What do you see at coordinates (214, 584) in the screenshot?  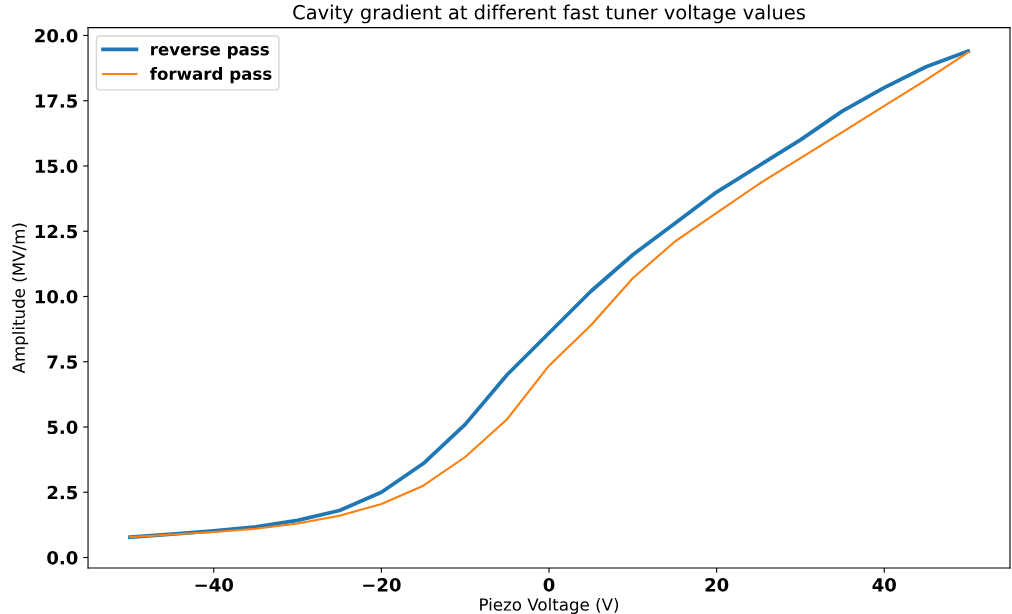 I see `x-tick-label: −40` at bounding box center [214, 584].